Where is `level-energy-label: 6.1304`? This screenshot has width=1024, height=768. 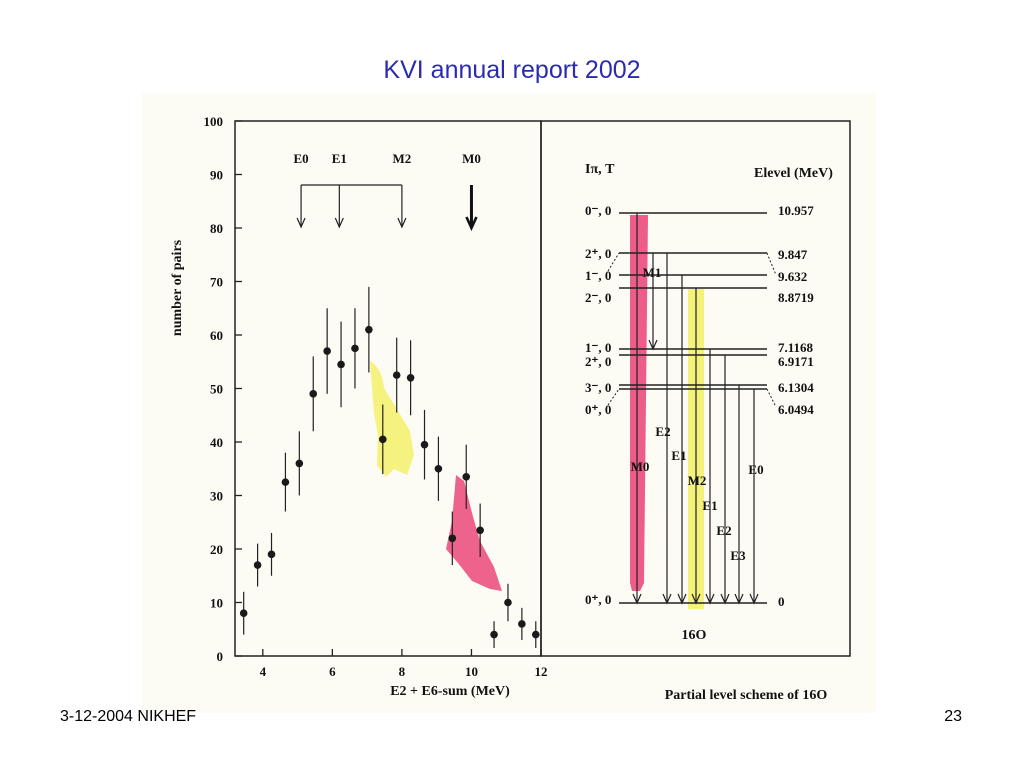
level-energy-label: 6.1304 is located at coordinates (796, 387).